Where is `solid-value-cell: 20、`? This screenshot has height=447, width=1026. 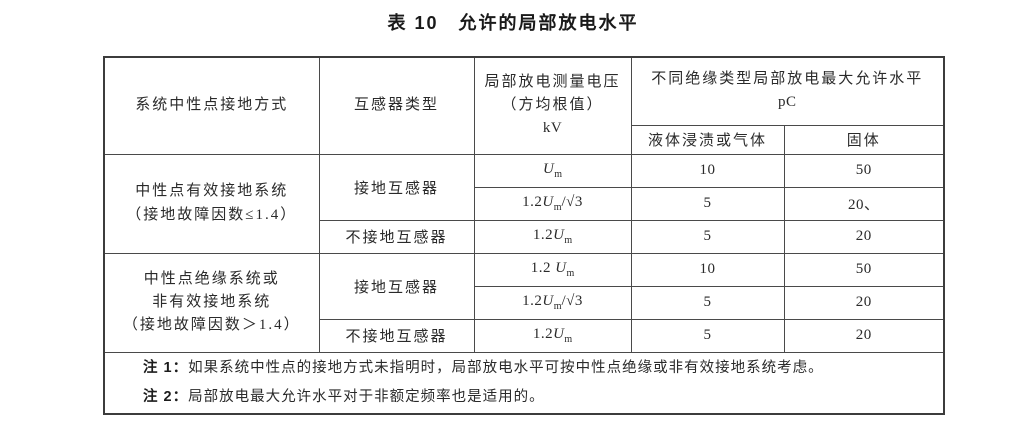
solid-value-cell: 20、 is located at coordinates (864, 203).